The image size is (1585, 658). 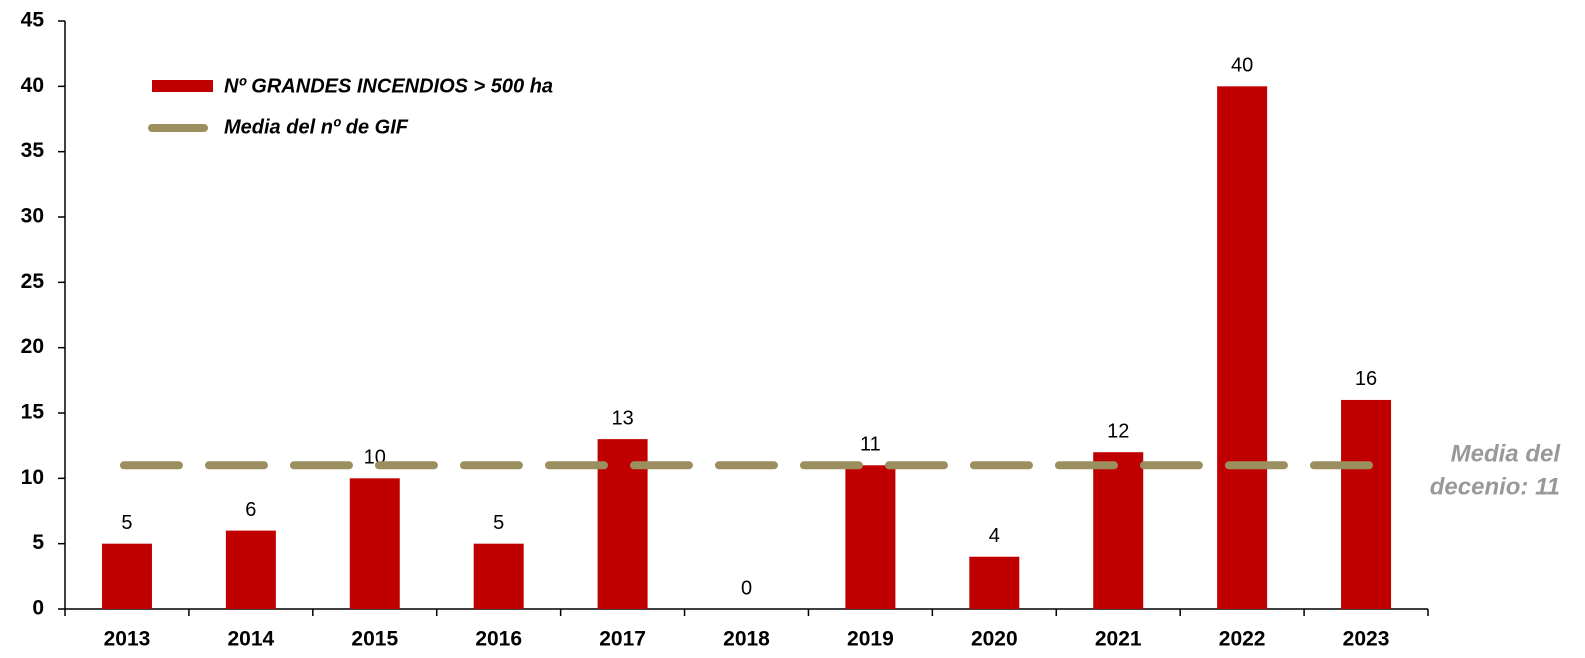 What do you see at coordinates (32, 216) in the screenshot?
I see `y-tick-label: 30` at bounding box center [32, 216].